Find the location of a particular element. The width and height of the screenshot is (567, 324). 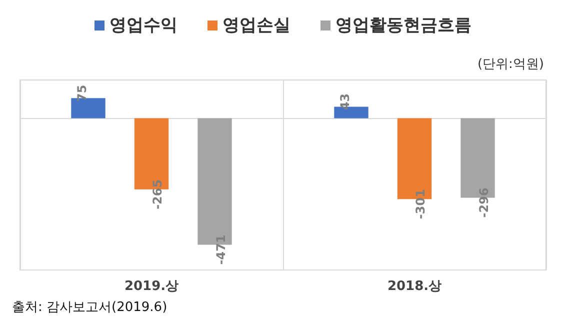

data-label: 75 is located at coordinates (82, 93).